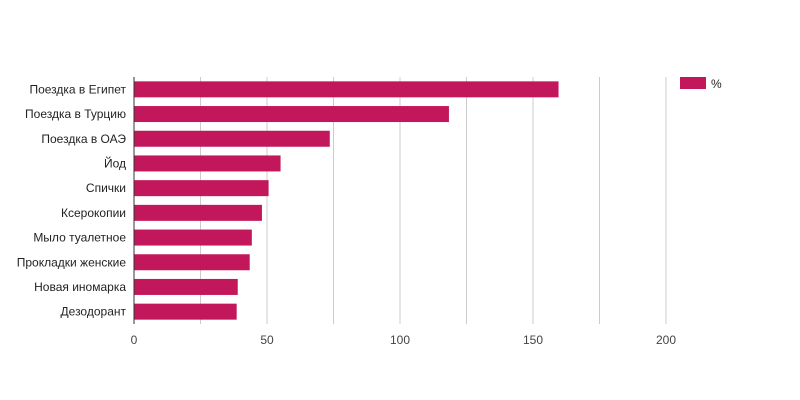 The width and height of the screenshot is (800, 400). Describe the element at coordinates (666, 340) in the screenshot. I see `x-tick-label: 200` at that location.